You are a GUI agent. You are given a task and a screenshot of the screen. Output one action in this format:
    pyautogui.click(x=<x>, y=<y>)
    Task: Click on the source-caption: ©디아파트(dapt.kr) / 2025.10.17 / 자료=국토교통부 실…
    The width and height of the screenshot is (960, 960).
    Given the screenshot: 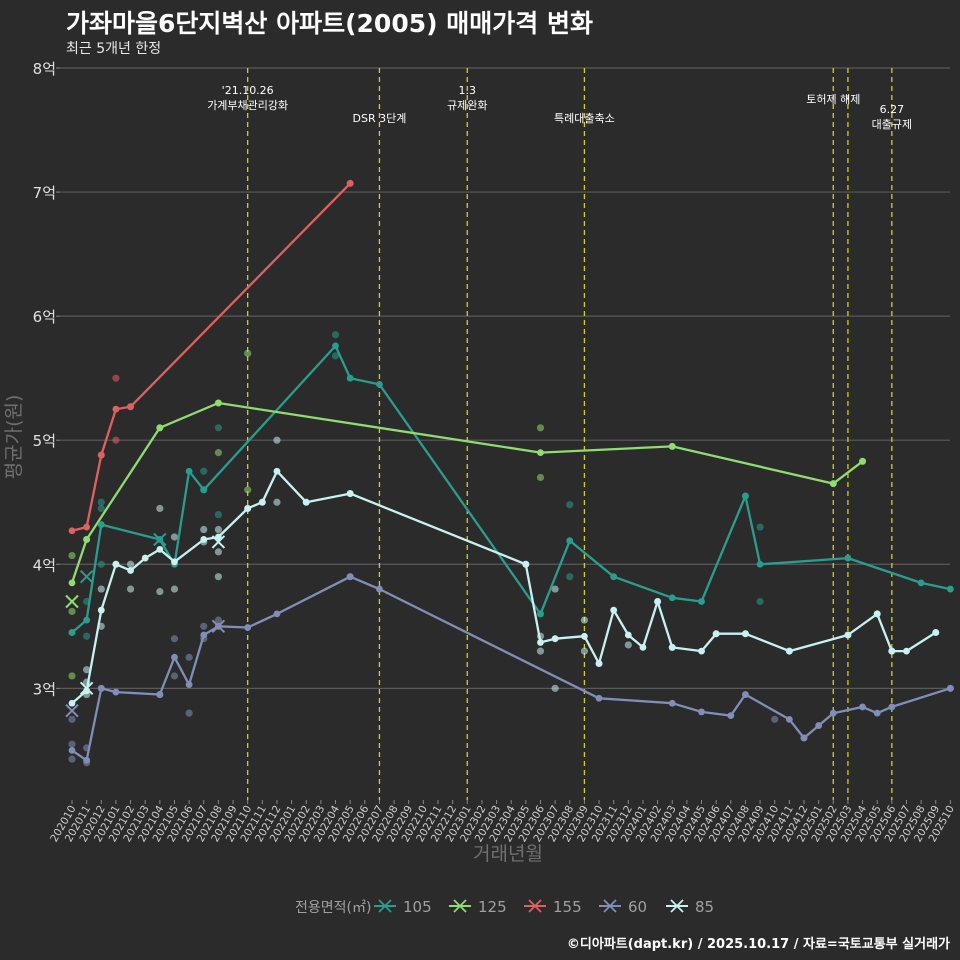 What is the action you would take?
    pyautogui.click(x=758, y=944)
    